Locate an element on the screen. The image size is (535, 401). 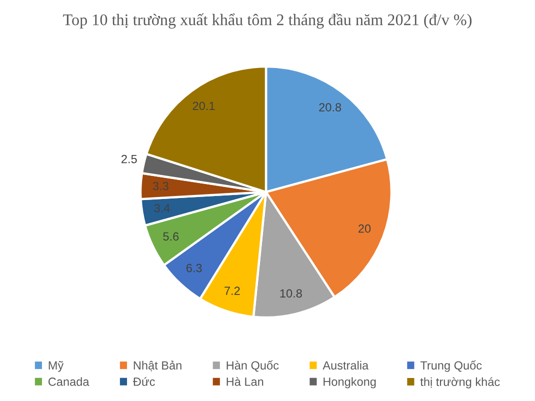
legend-label: Đức is located at coordinates (144, 381).